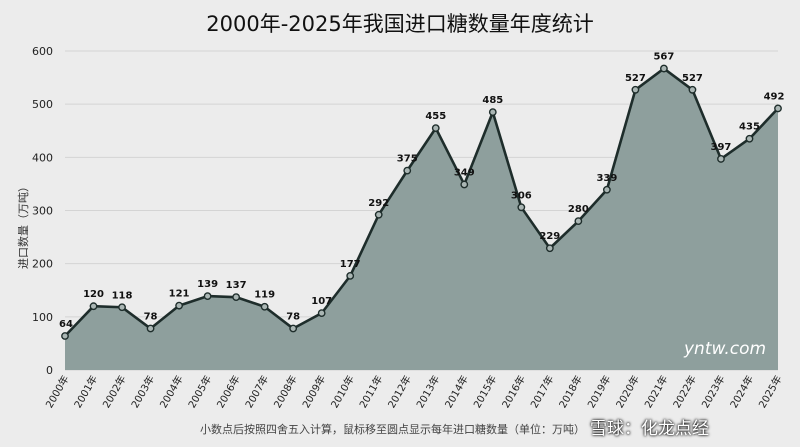 Image resolution: width=800 pixels, height=447 pixels. I want to click on data-label: 119, so click(264, 295).